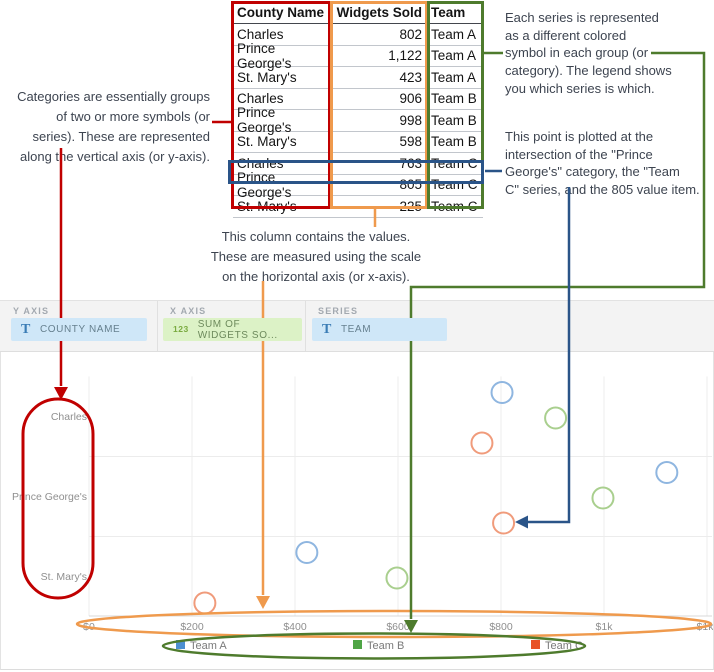  What do you see at coordinates (405, 56) in the screenshot?
I see `table-cell: 1,122` at bounding box center [405, 56].